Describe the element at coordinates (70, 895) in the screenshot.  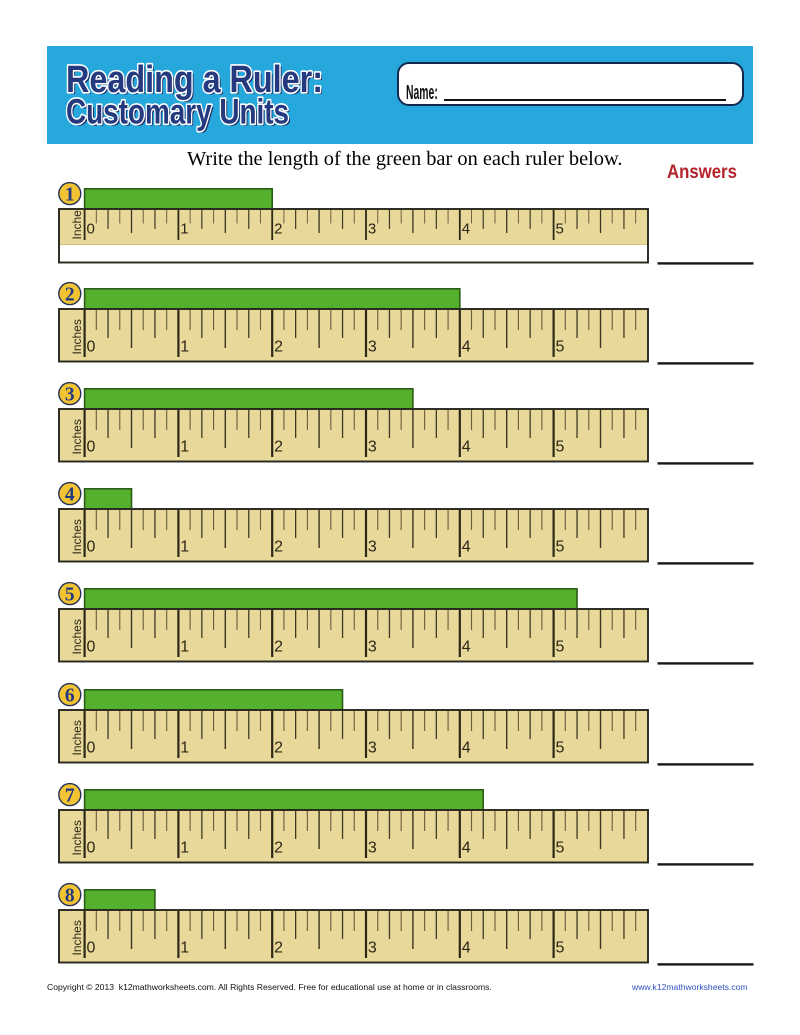
I see `svg-text: 8` at that location.